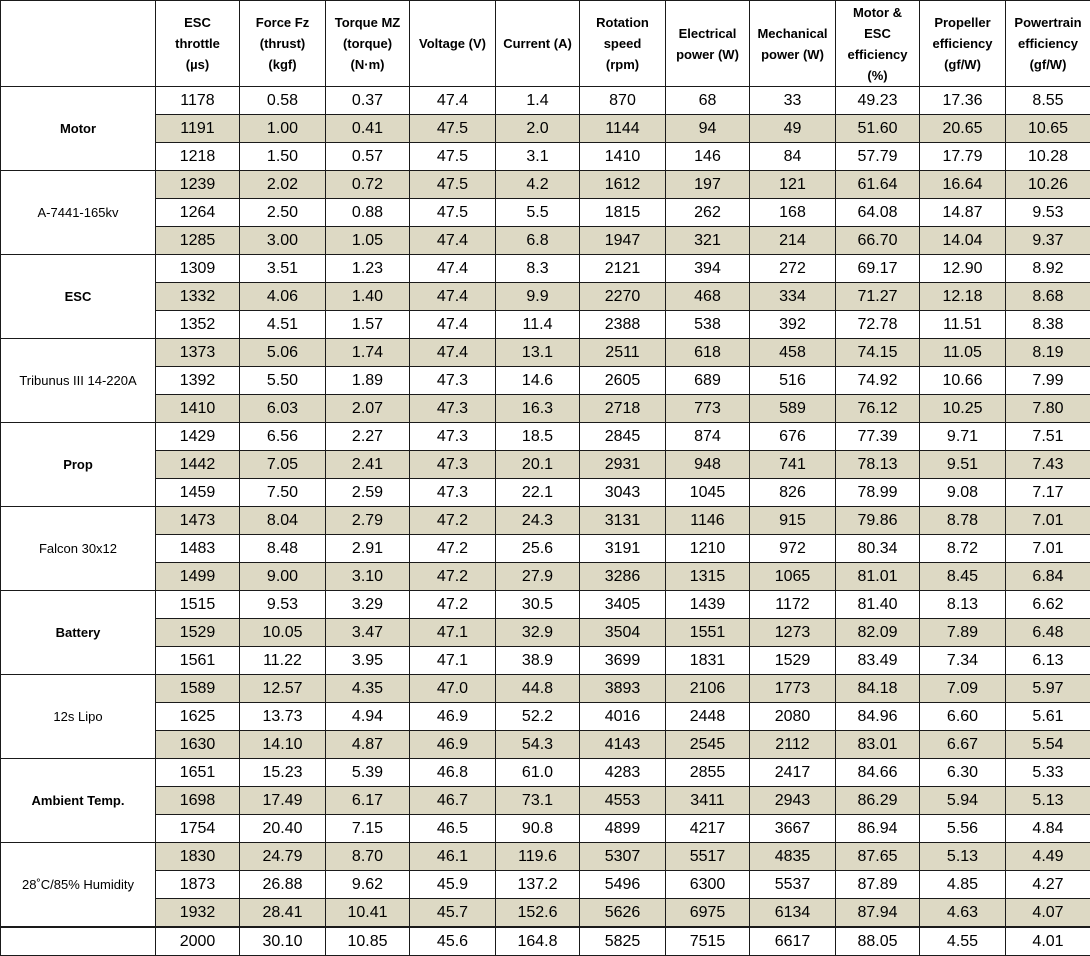  I want to click on table-cell: 6.30, so click(962, 772).